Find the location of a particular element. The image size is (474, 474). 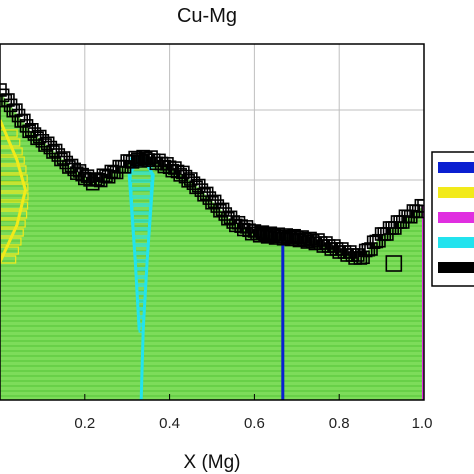

solid-solution-band is located at coordinates (13, 191).